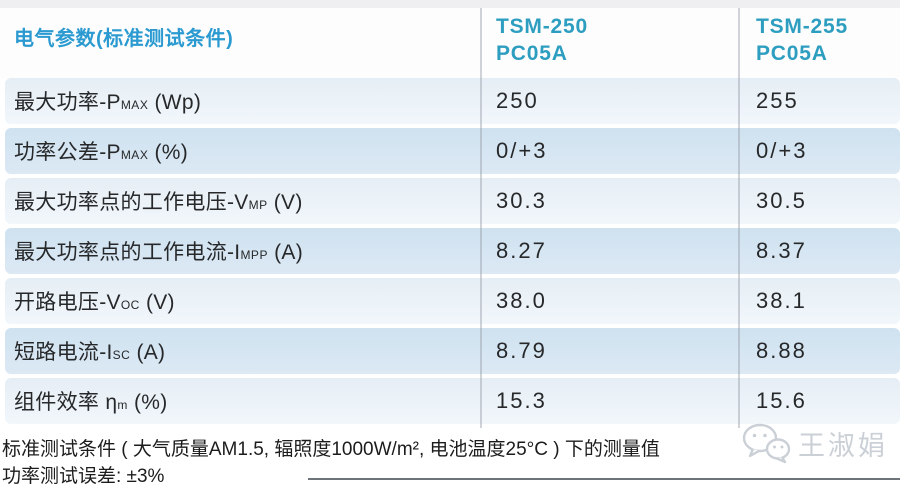 Image resolution: width=900 pixels, height=492 pixels. I want to click on table-row-power-tolerance: 功率公差-PMAX (%) 0/+3 0/+3, so click(452, 151).